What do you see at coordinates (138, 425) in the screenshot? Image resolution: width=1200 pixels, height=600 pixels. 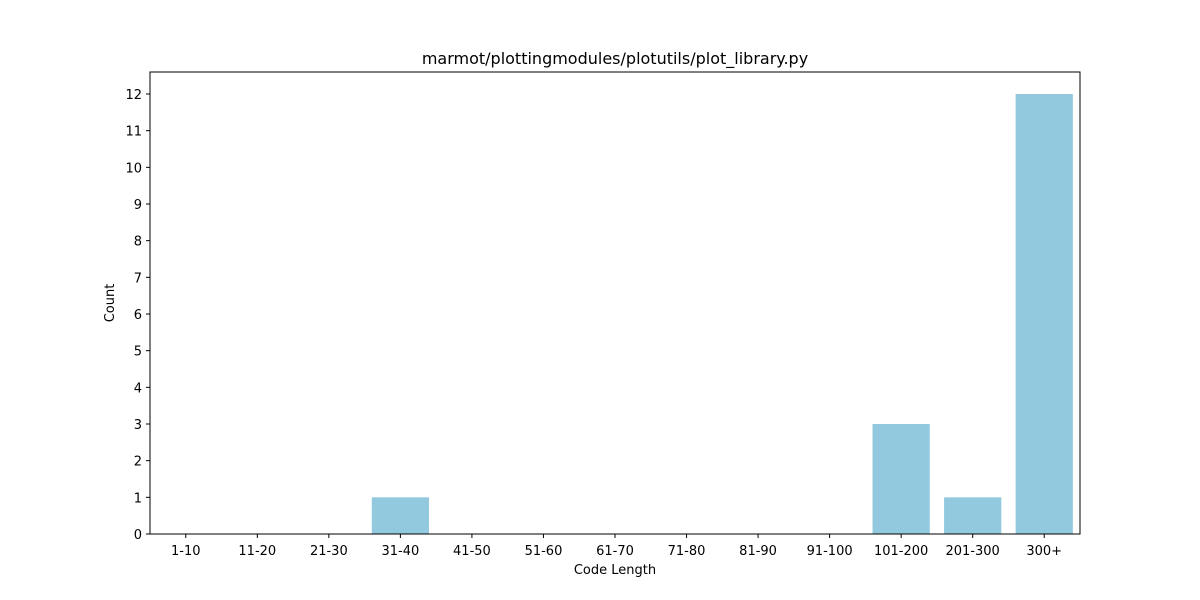 I see `y-tick-label: 3` at bounding box center [138, 425].